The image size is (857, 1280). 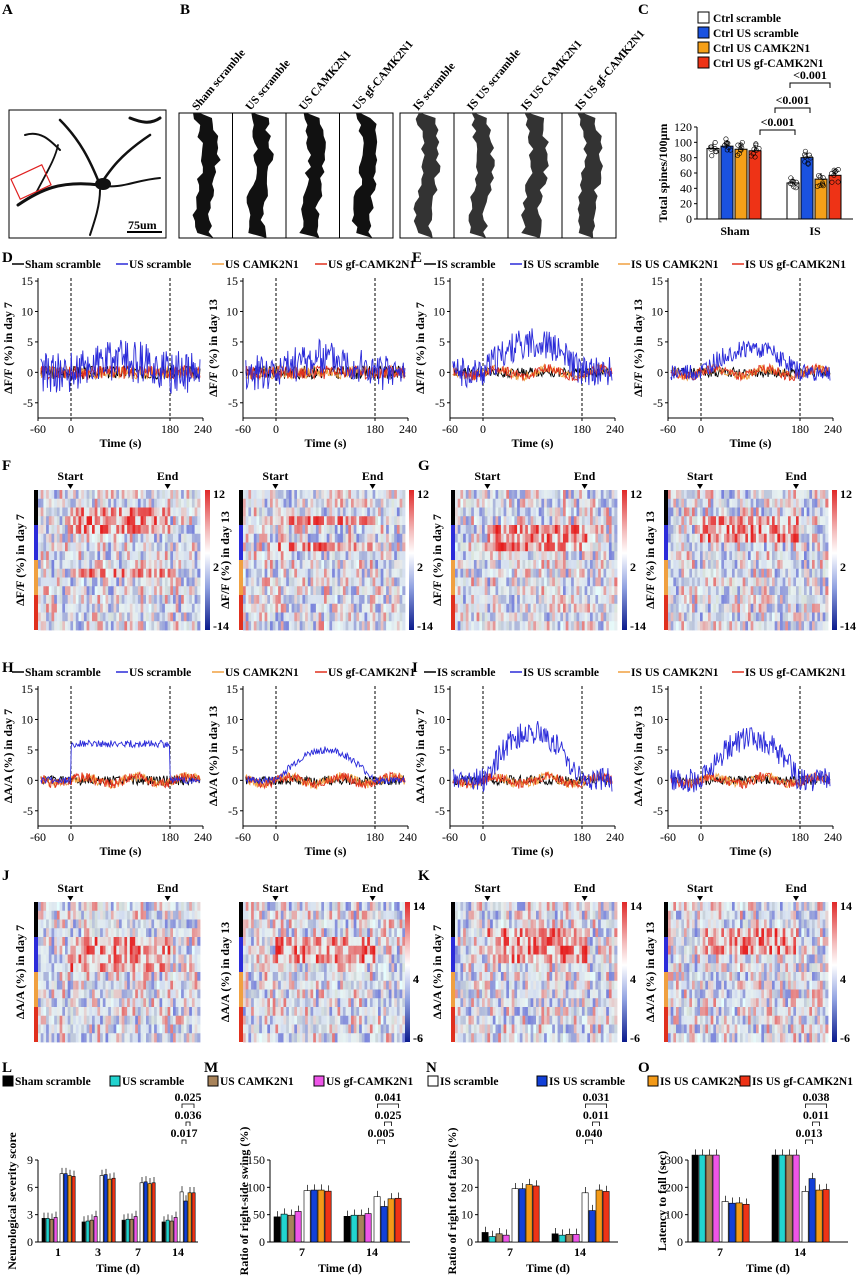 I want to click on trace-line, so click(x=325, y=765).